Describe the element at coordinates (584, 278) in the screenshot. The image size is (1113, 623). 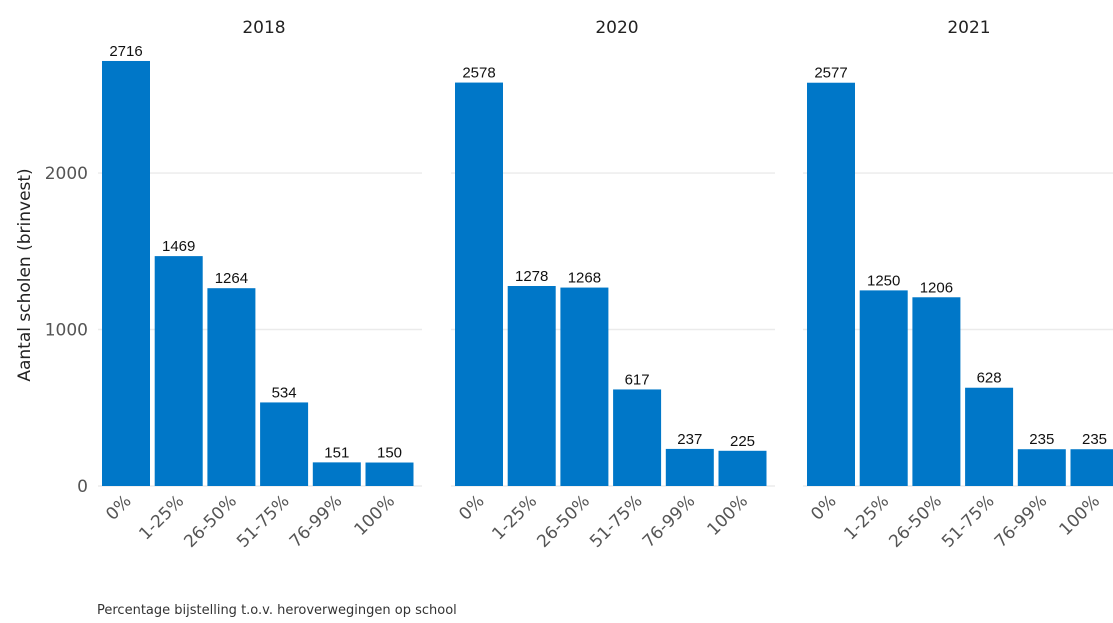
I see `bar-value-label: 1268` at that location.